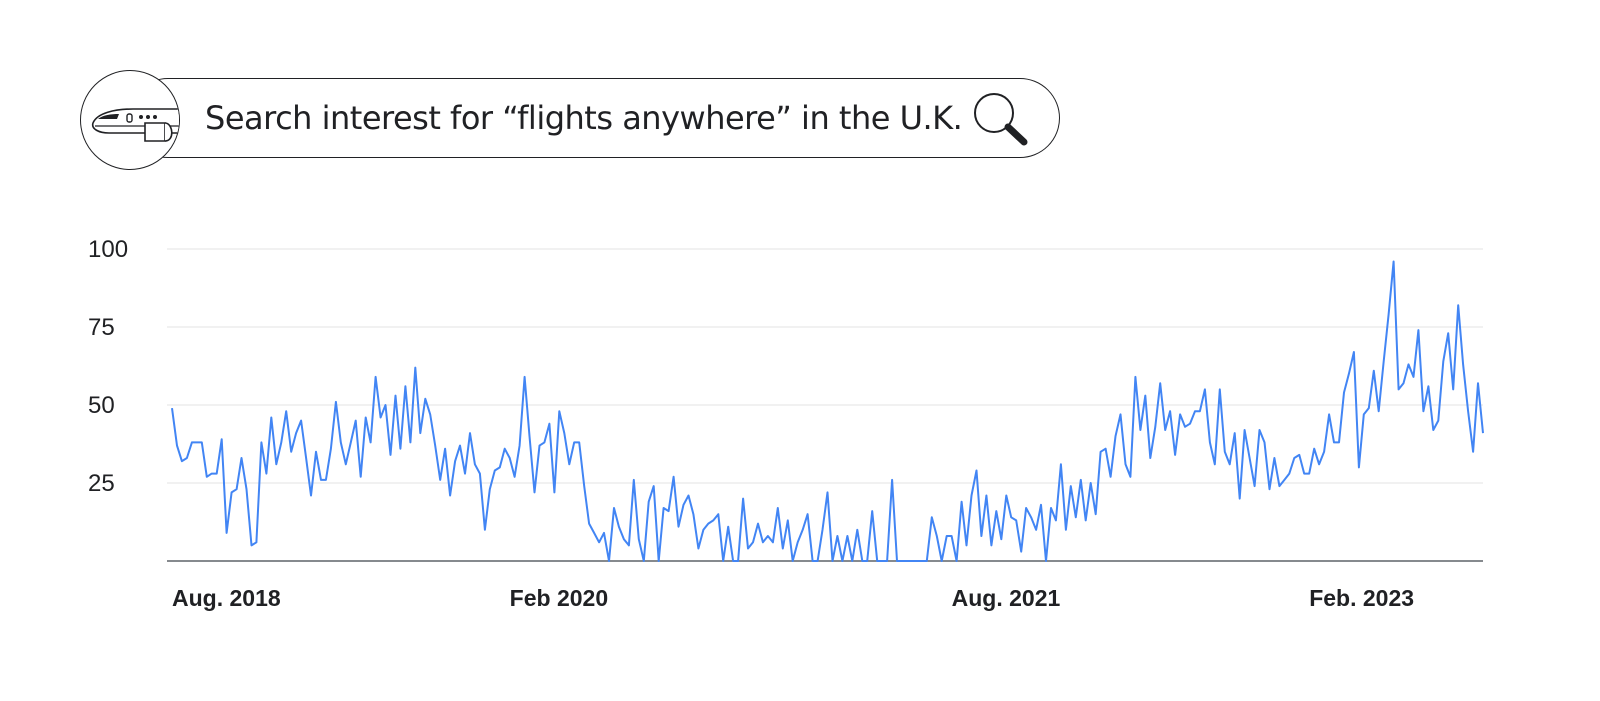 The width and height of the screenshot is (1600, 701). What do you see at coordinates (559, 598) in the screenshot?
I see `x-tick-label-2: Feb 2020` at bounding box center [559, 598].